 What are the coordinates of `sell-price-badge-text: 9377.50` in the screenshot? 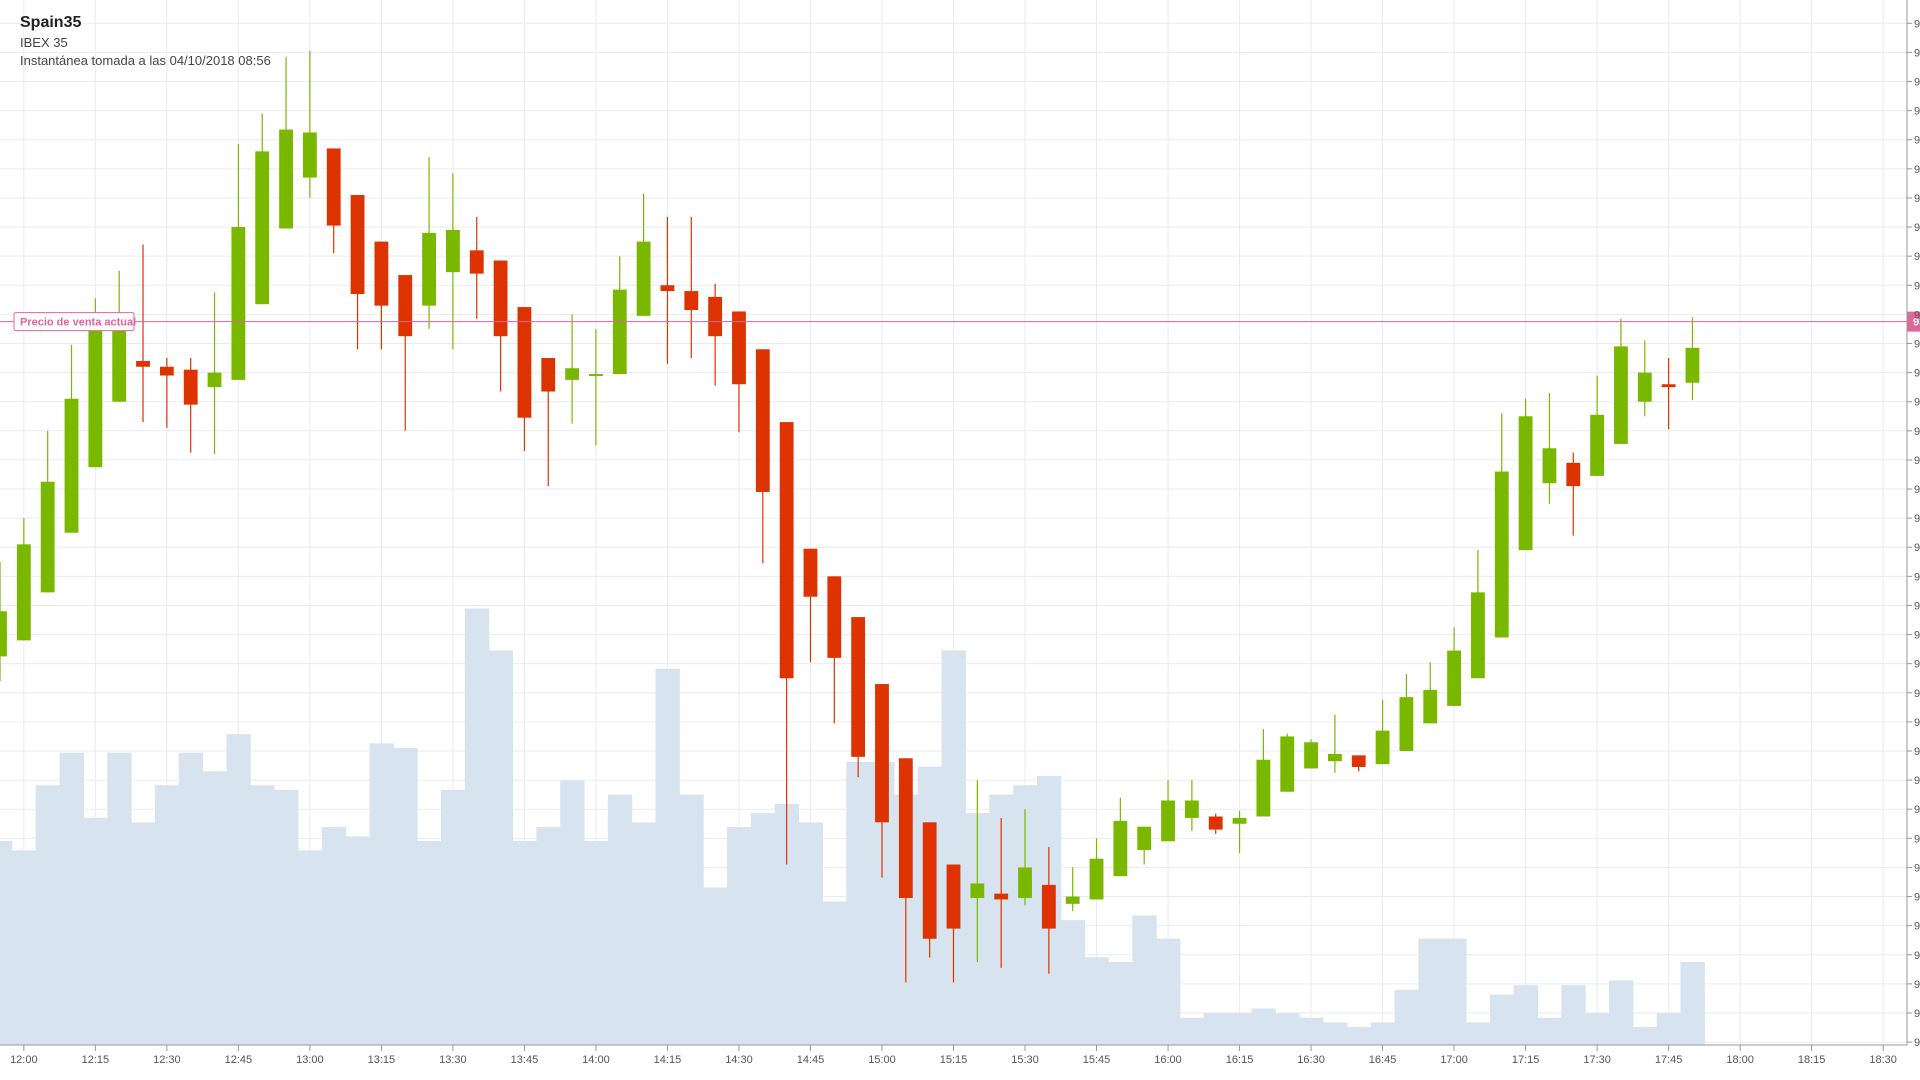 It's located at (1916, 323).